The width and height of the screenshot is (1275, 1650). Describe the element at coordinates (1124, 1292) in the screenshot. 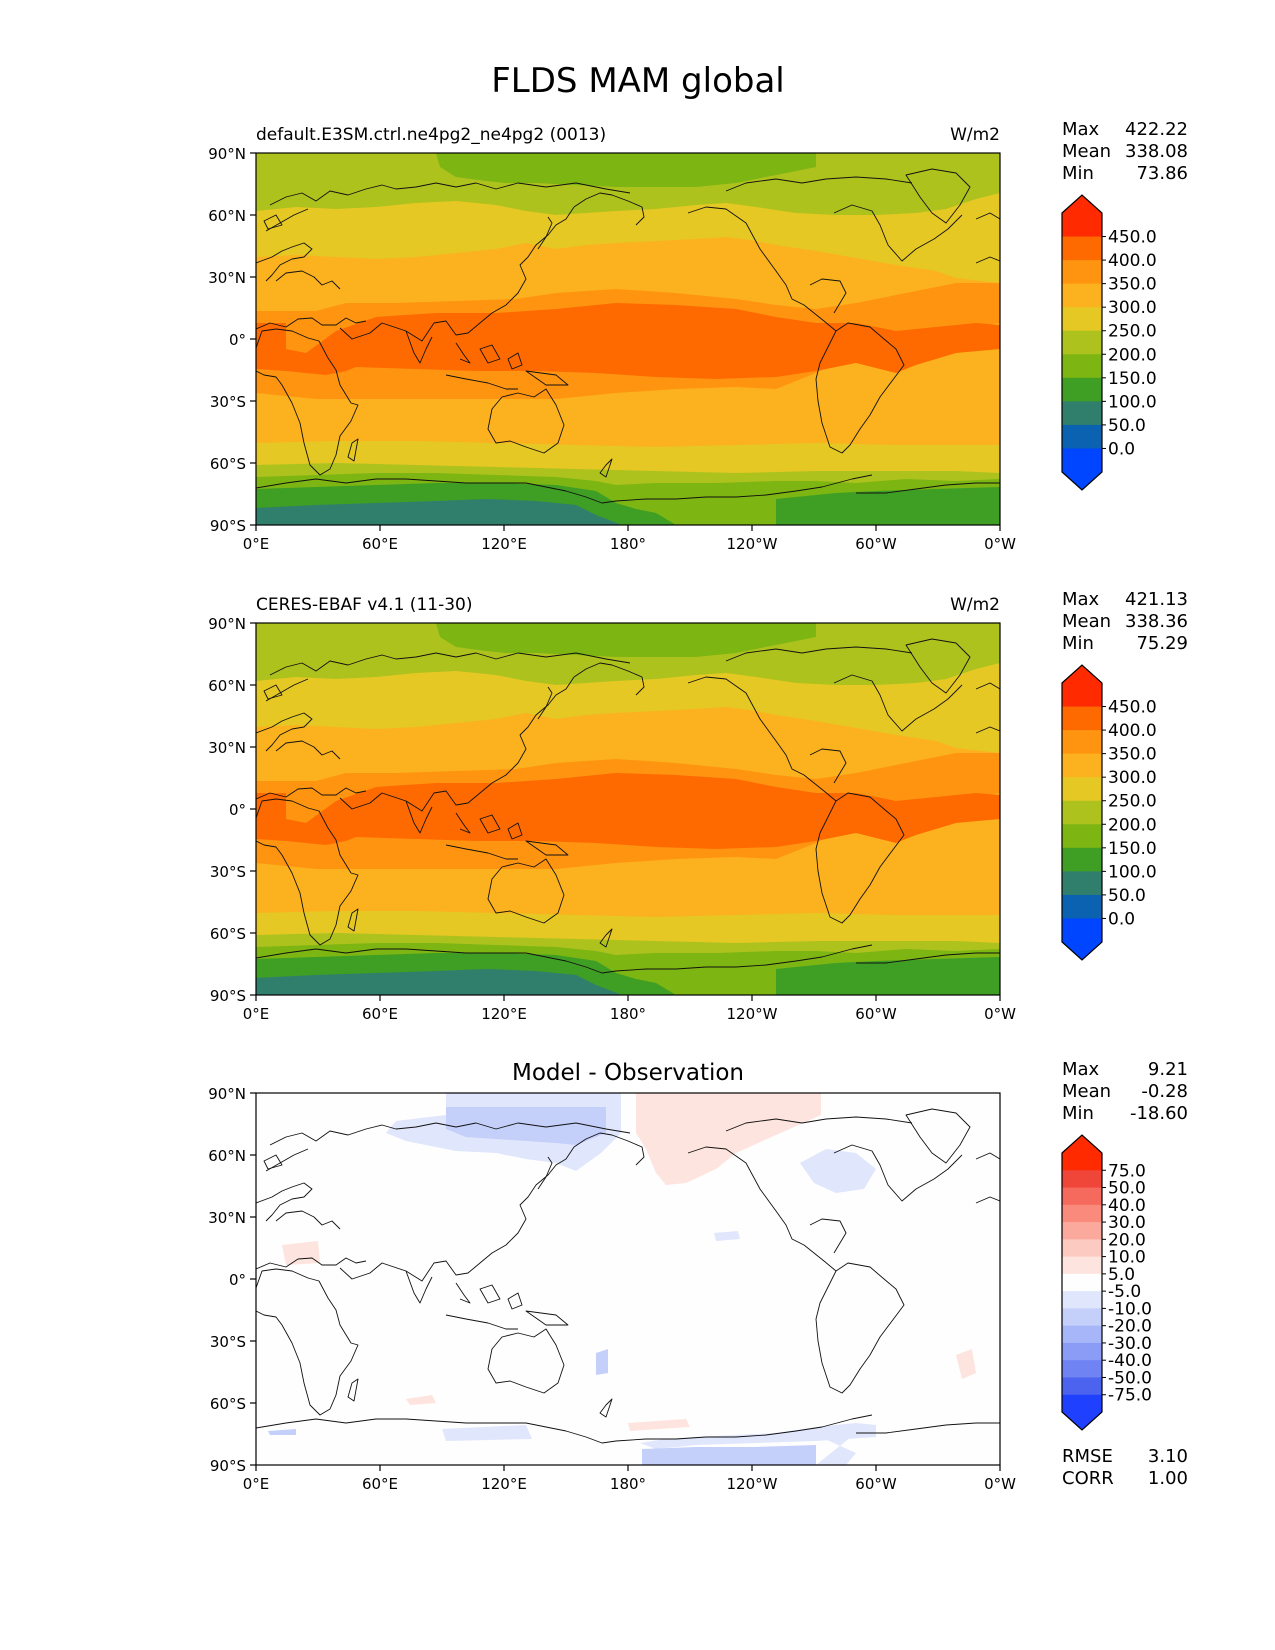

I see `colorbar-label: -5.0` at that location.